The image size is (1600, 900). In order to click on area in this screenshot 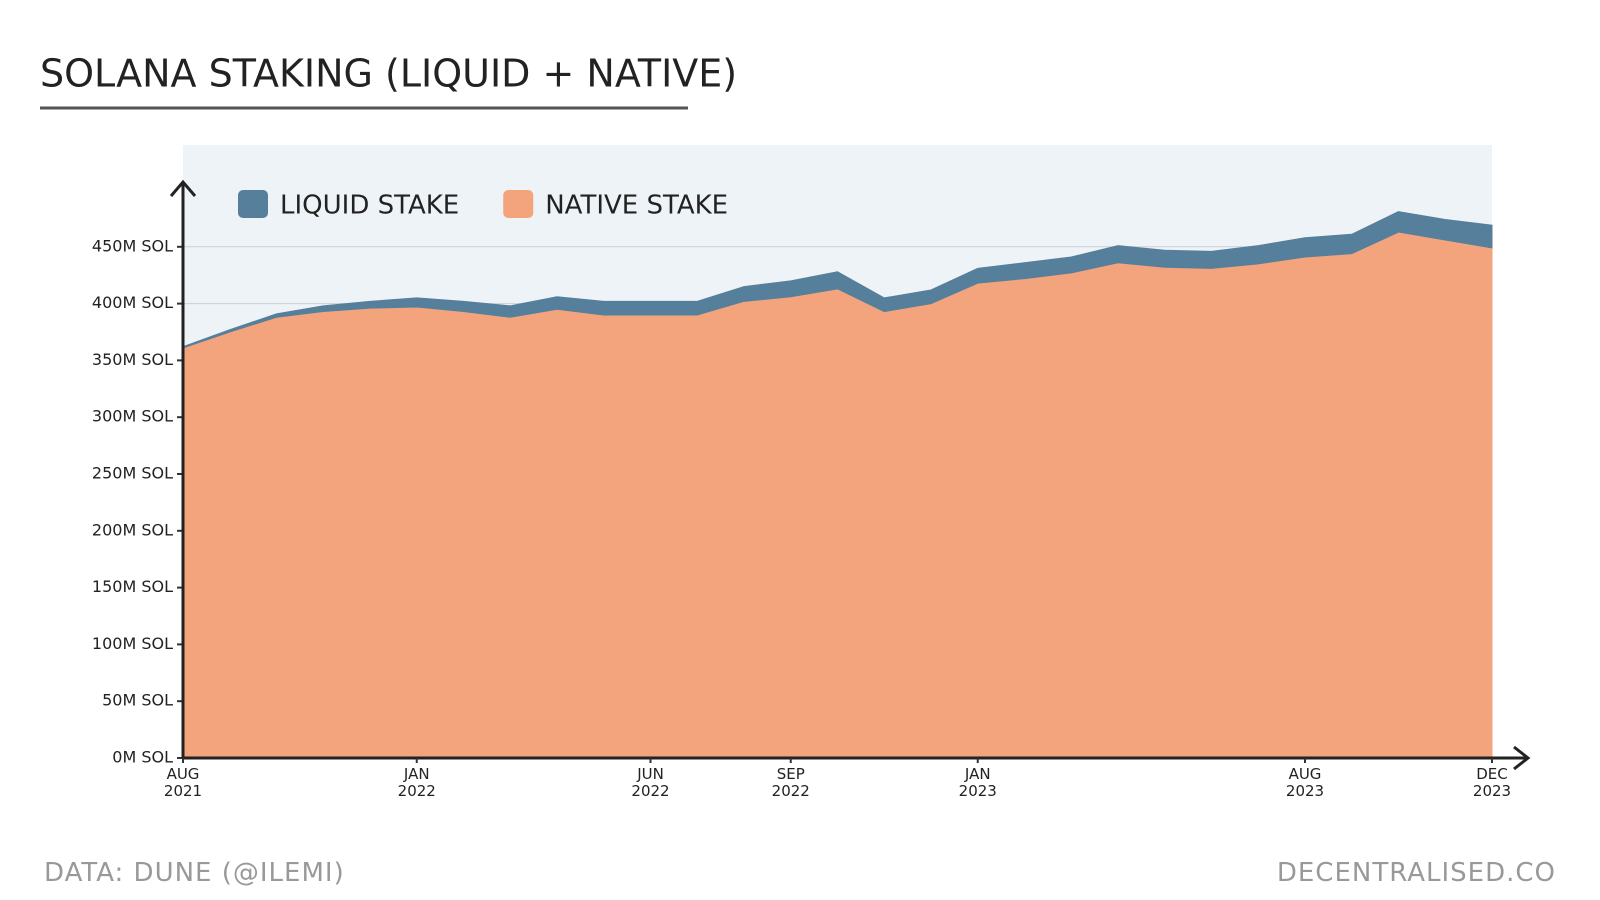, I will do `click(837, 280)`.